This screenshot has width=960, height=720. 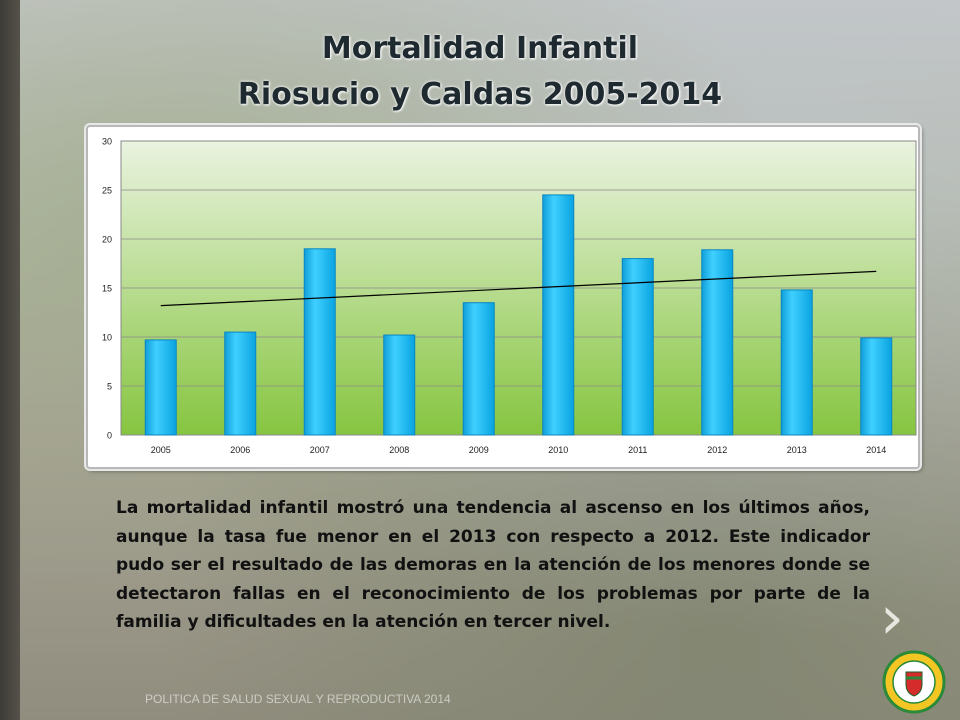 What do you see at coordinates (10, 360) in the screenshot?
I see `left-accent-bar` at bounding box center [10, 360].